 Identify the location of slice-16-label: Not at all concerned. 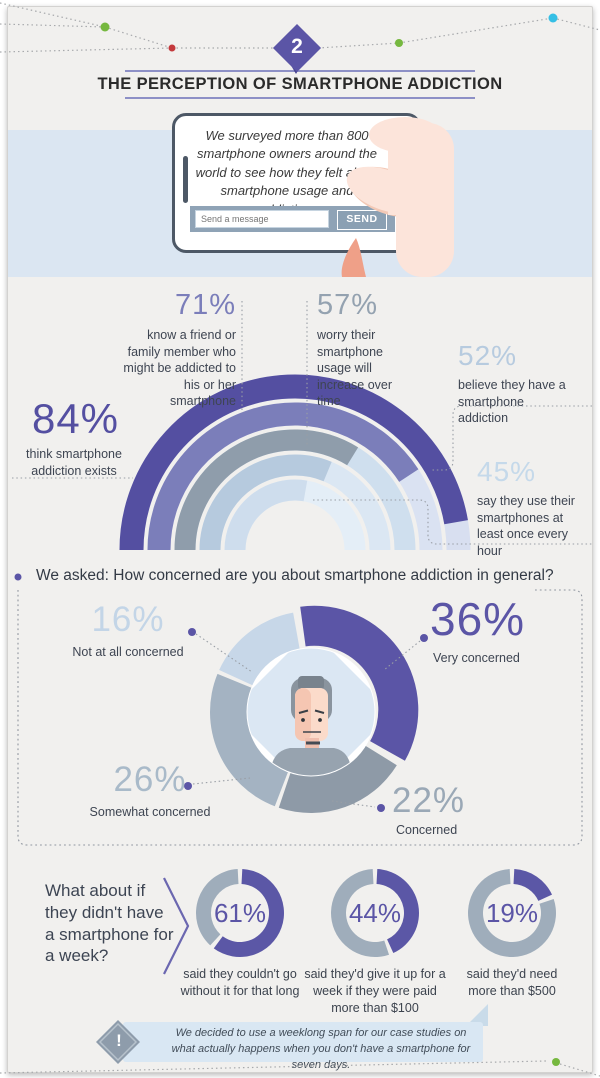
(128, 652).